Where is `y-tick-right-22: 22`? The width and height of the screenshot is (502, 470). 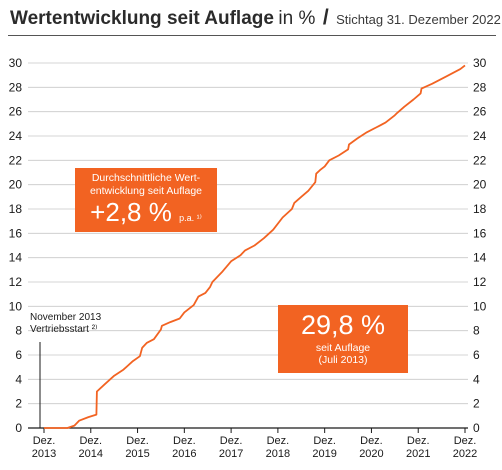
y-tick-right-22: 22 is located at coordinates (480, 160).